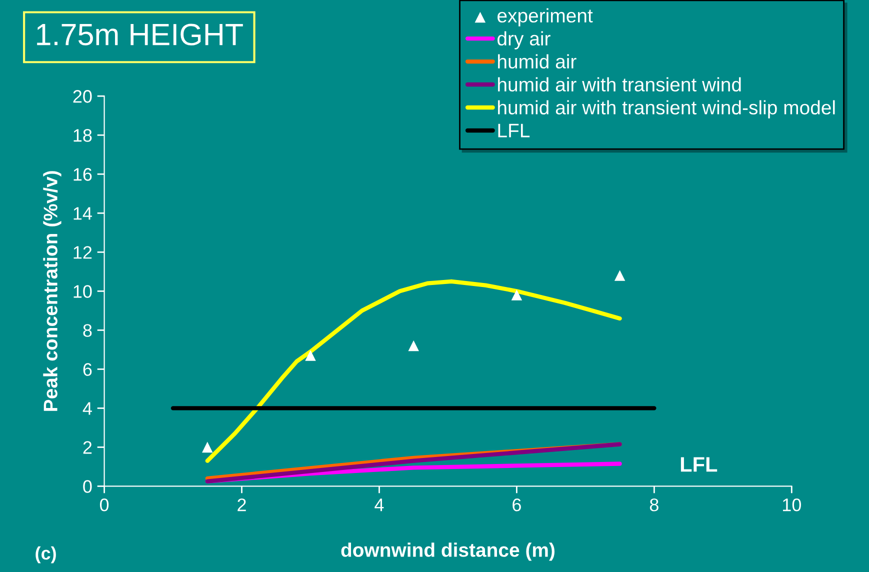 The width and height of the screenshot is (869, 572). What do you see at coordinates (545, 17) in the screenshot?
I see `legend-label: experiment` at bounding box center [545, 17].